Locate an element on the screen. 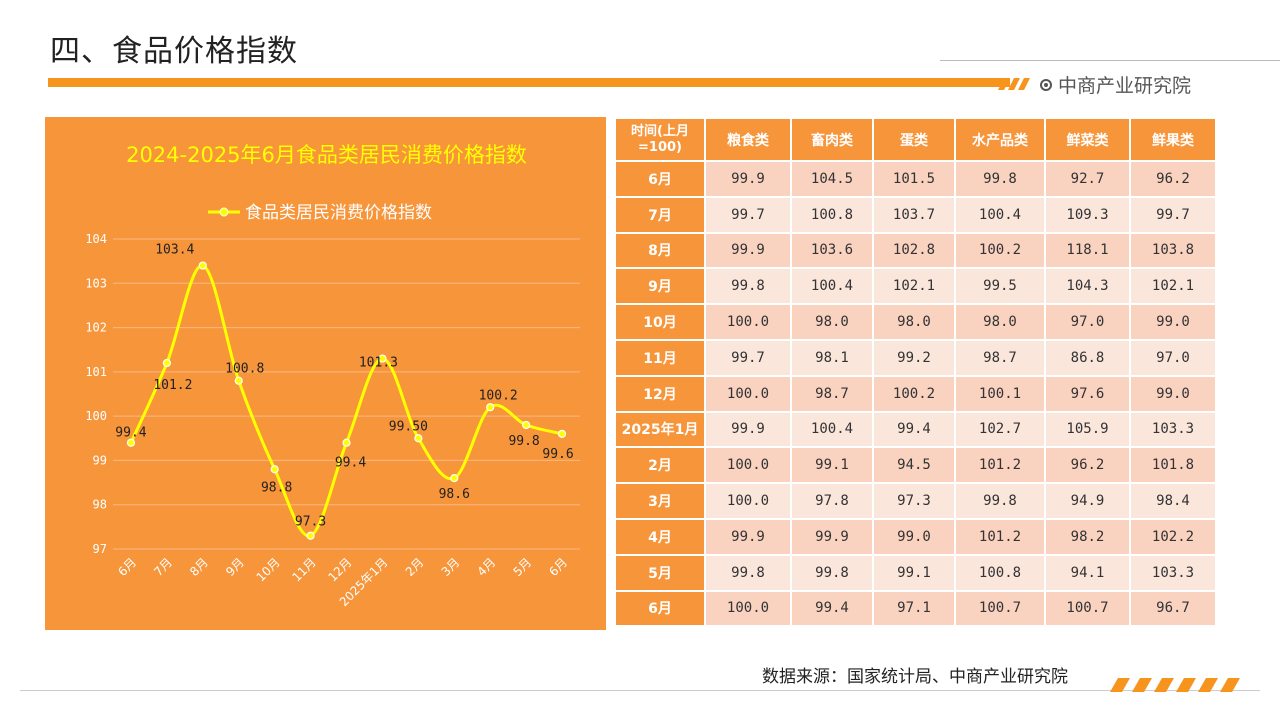 The width and height of the screenshot is (1280, 720). table-cell: 97.3 is located at coordinates (914, 501).